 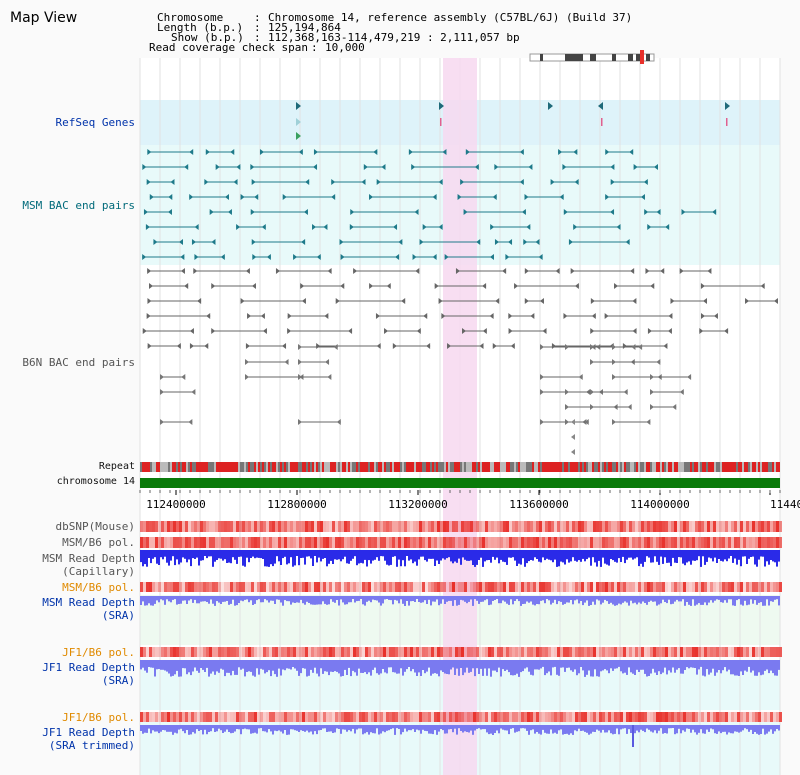 I want to click on axis-tick-label: 112800000, so click(x=297, y=504).